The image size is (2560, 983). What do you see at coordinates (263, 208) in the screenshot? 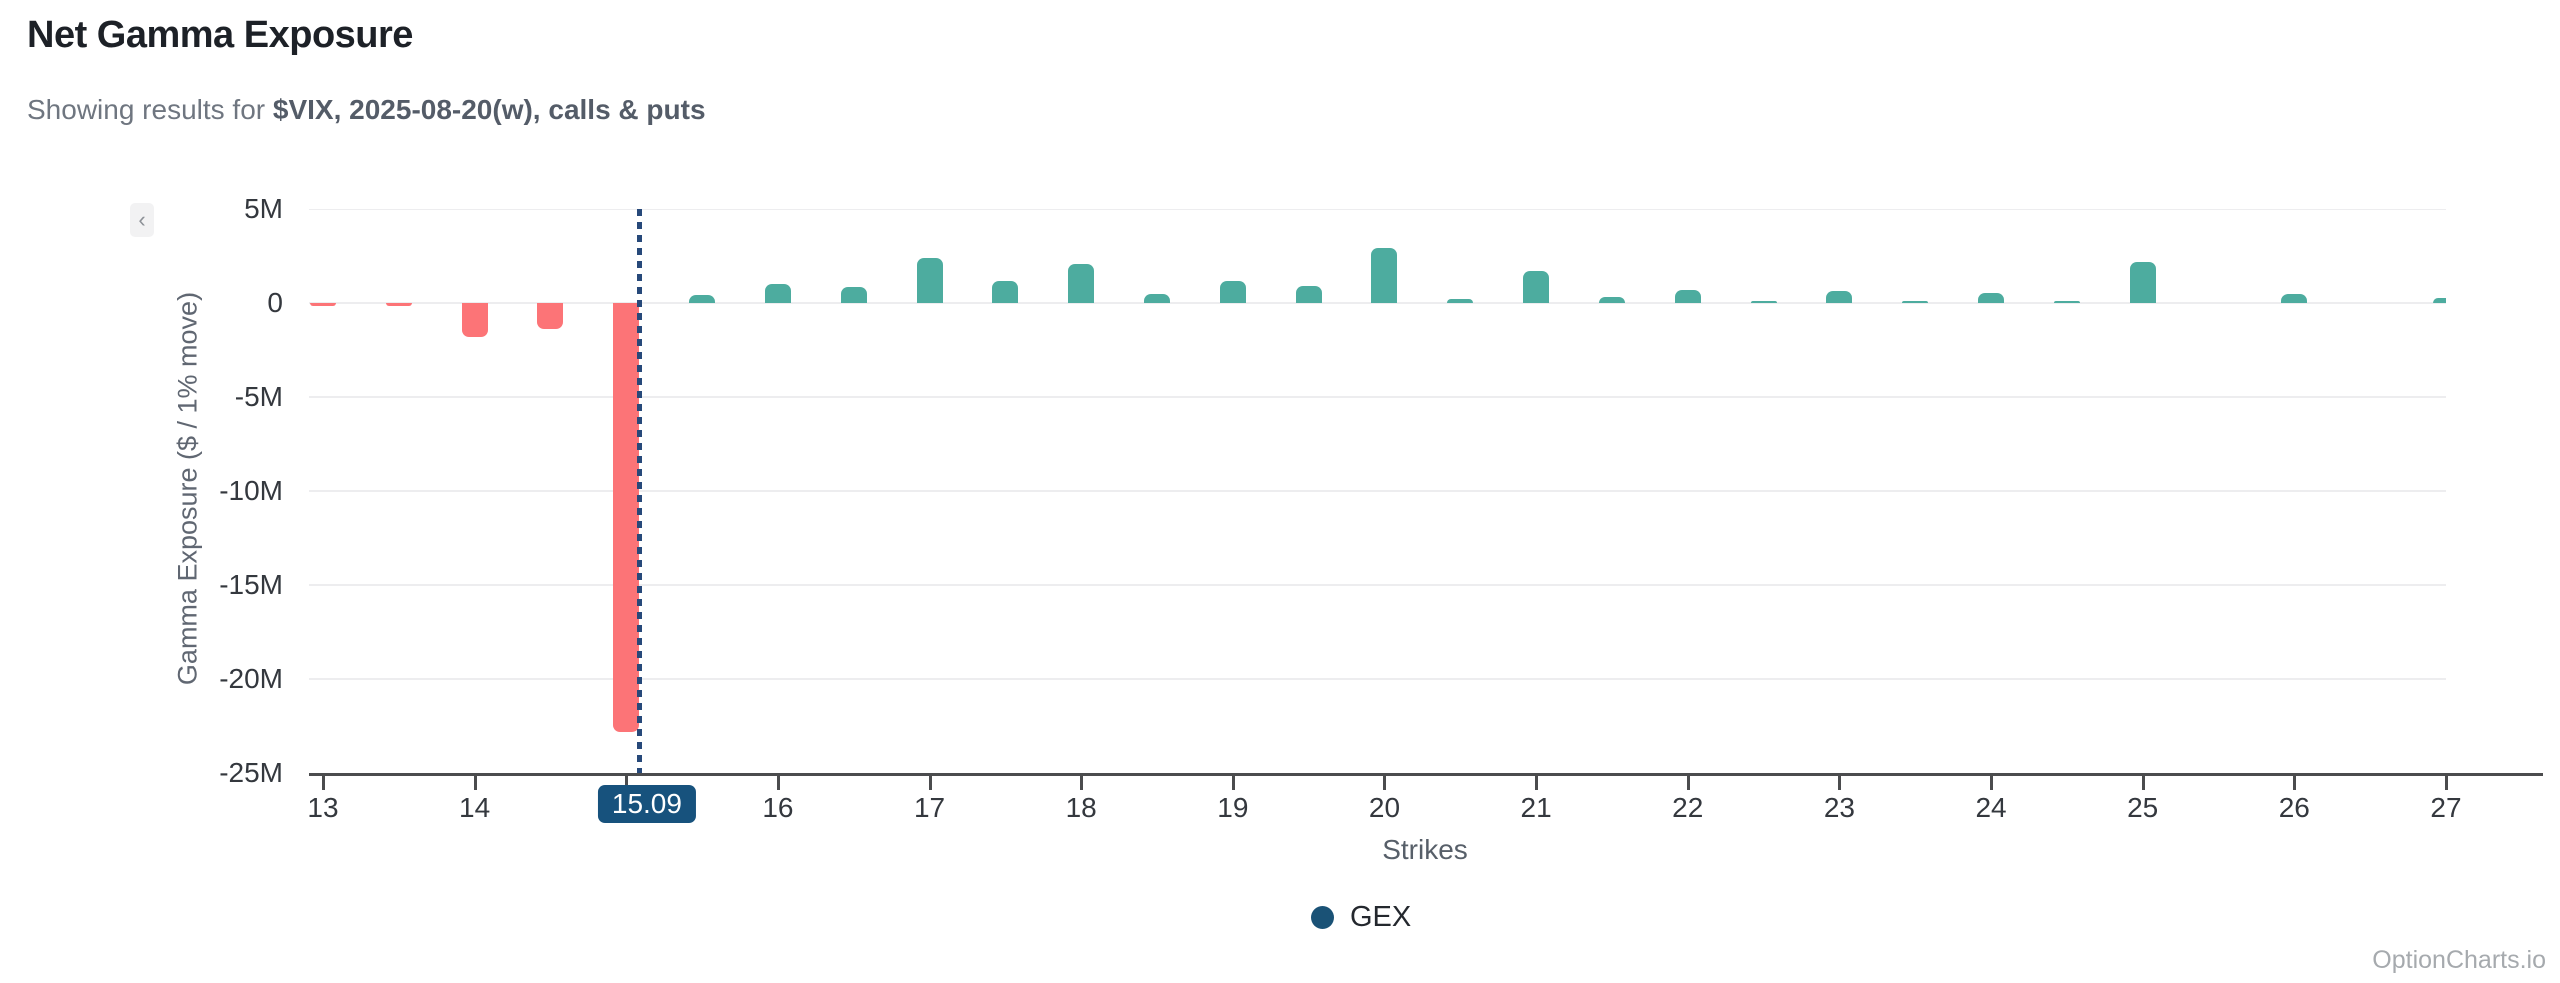
I see `y-tick-label-5M: 5M` at bounding box center [263, 208].